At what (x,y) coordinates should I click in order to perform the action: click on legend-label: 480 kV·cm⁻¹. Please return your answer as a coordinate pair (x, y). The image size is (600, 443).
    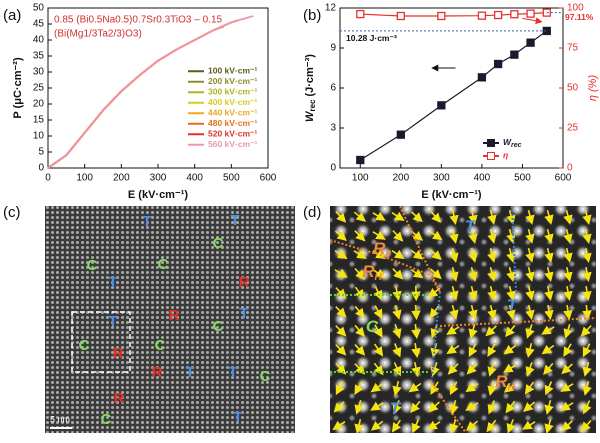
    Looking at the image, I should click on (233, 123).